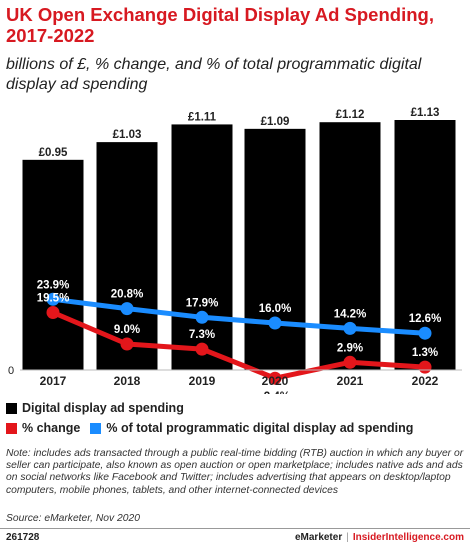 This screenshot has height=548, width=470. I want to click on change-label-2022: 1.3%, so click(425, 353).